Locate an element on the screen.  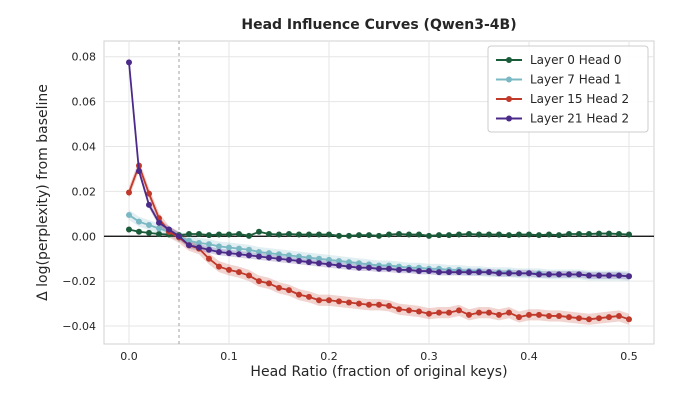
legend-box is located at coordinates (568, 89).